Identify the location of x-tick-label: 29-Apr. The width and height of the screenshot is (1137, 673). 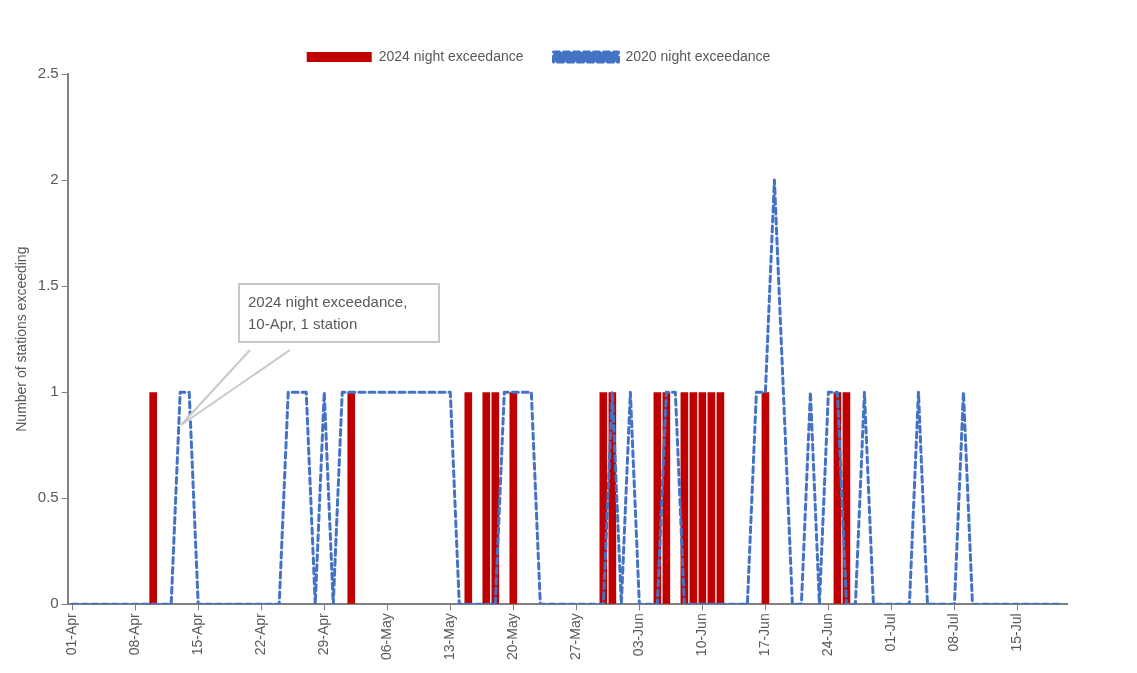
(323, 634).